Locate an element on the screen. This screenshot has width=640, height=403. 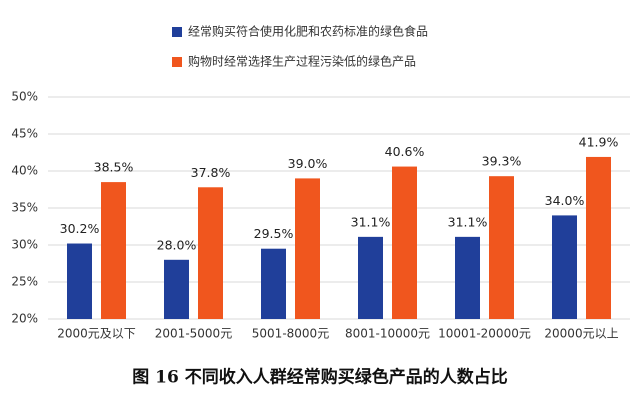
y-tick-label: 40% is located at coordinates (24, 171).